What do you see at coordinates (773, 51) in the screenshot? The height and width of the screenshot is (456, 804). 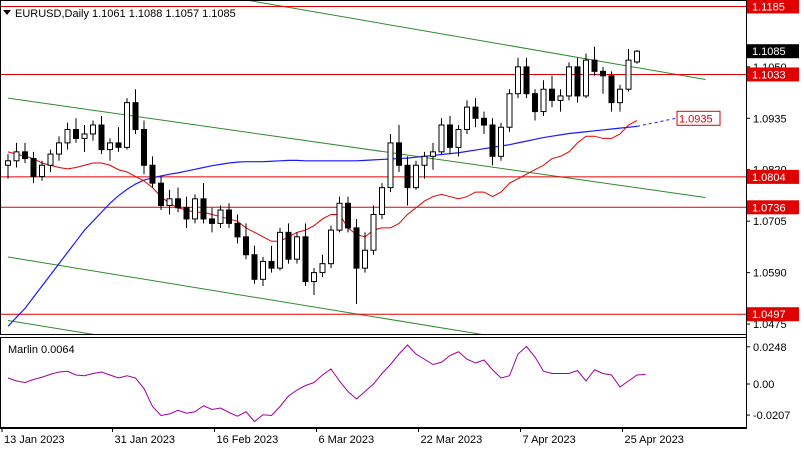 I see `current-price-box` at bounding box center [773, 51].